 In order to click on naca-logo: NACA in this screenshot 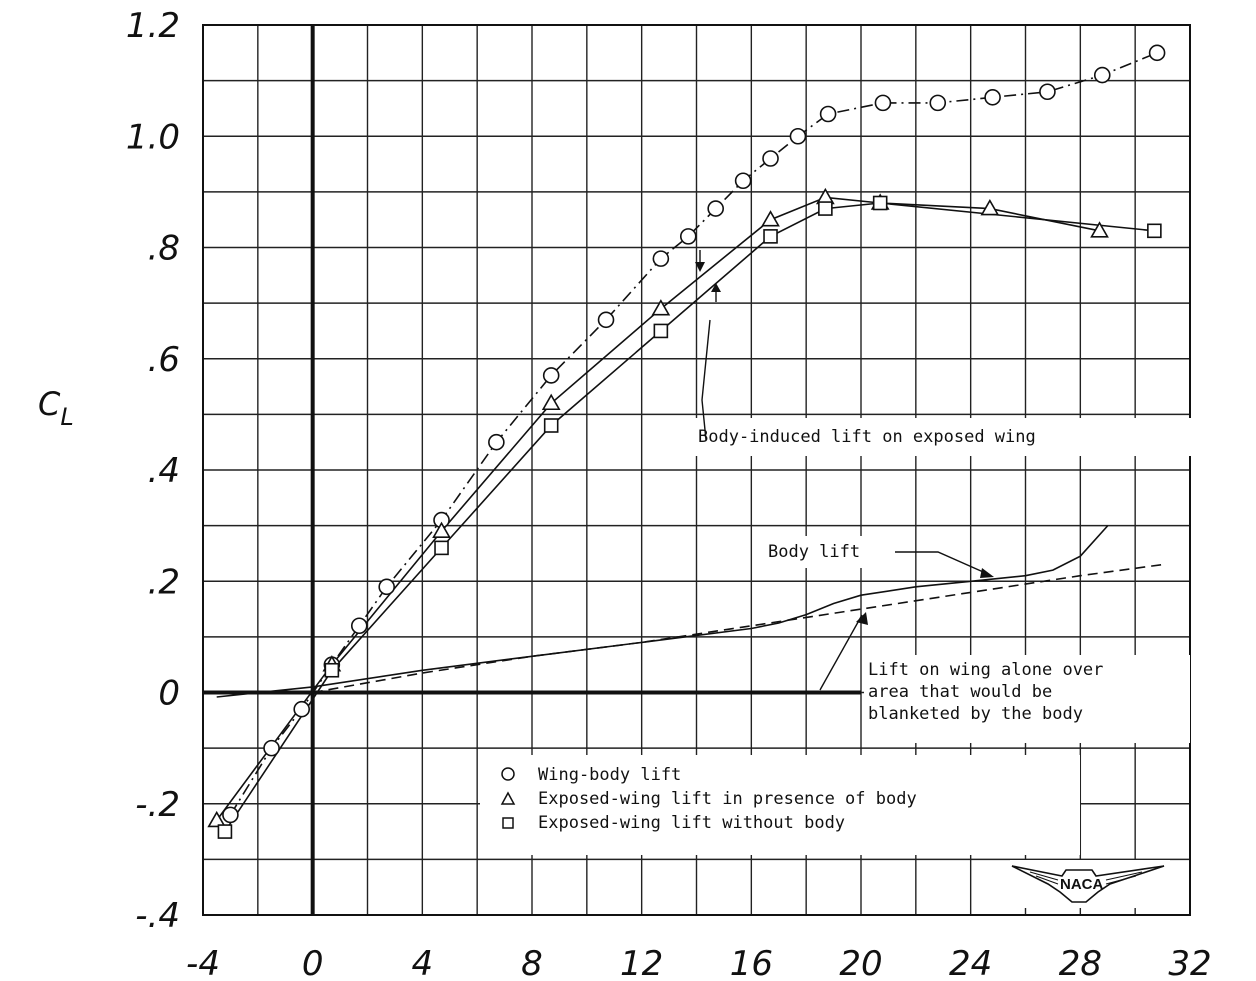, I will do `click(1090, 884)`.